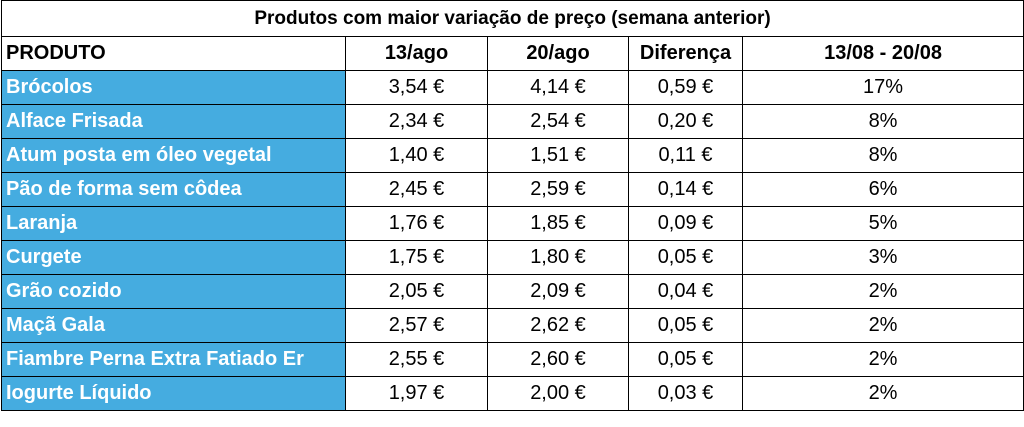  I want to click on table-row: Laranja 1,76 €1,85 €0,09 €5%, so click(512, 223).